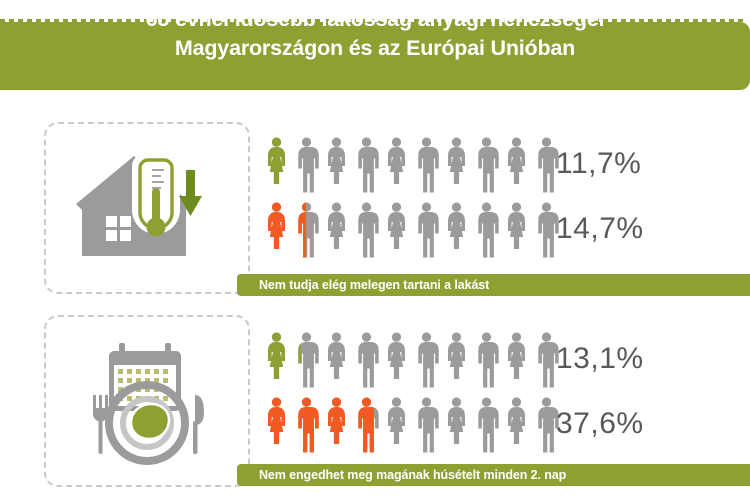  I want to click on percent-label-hungary-meat: 13,1%, so click(600, 358).